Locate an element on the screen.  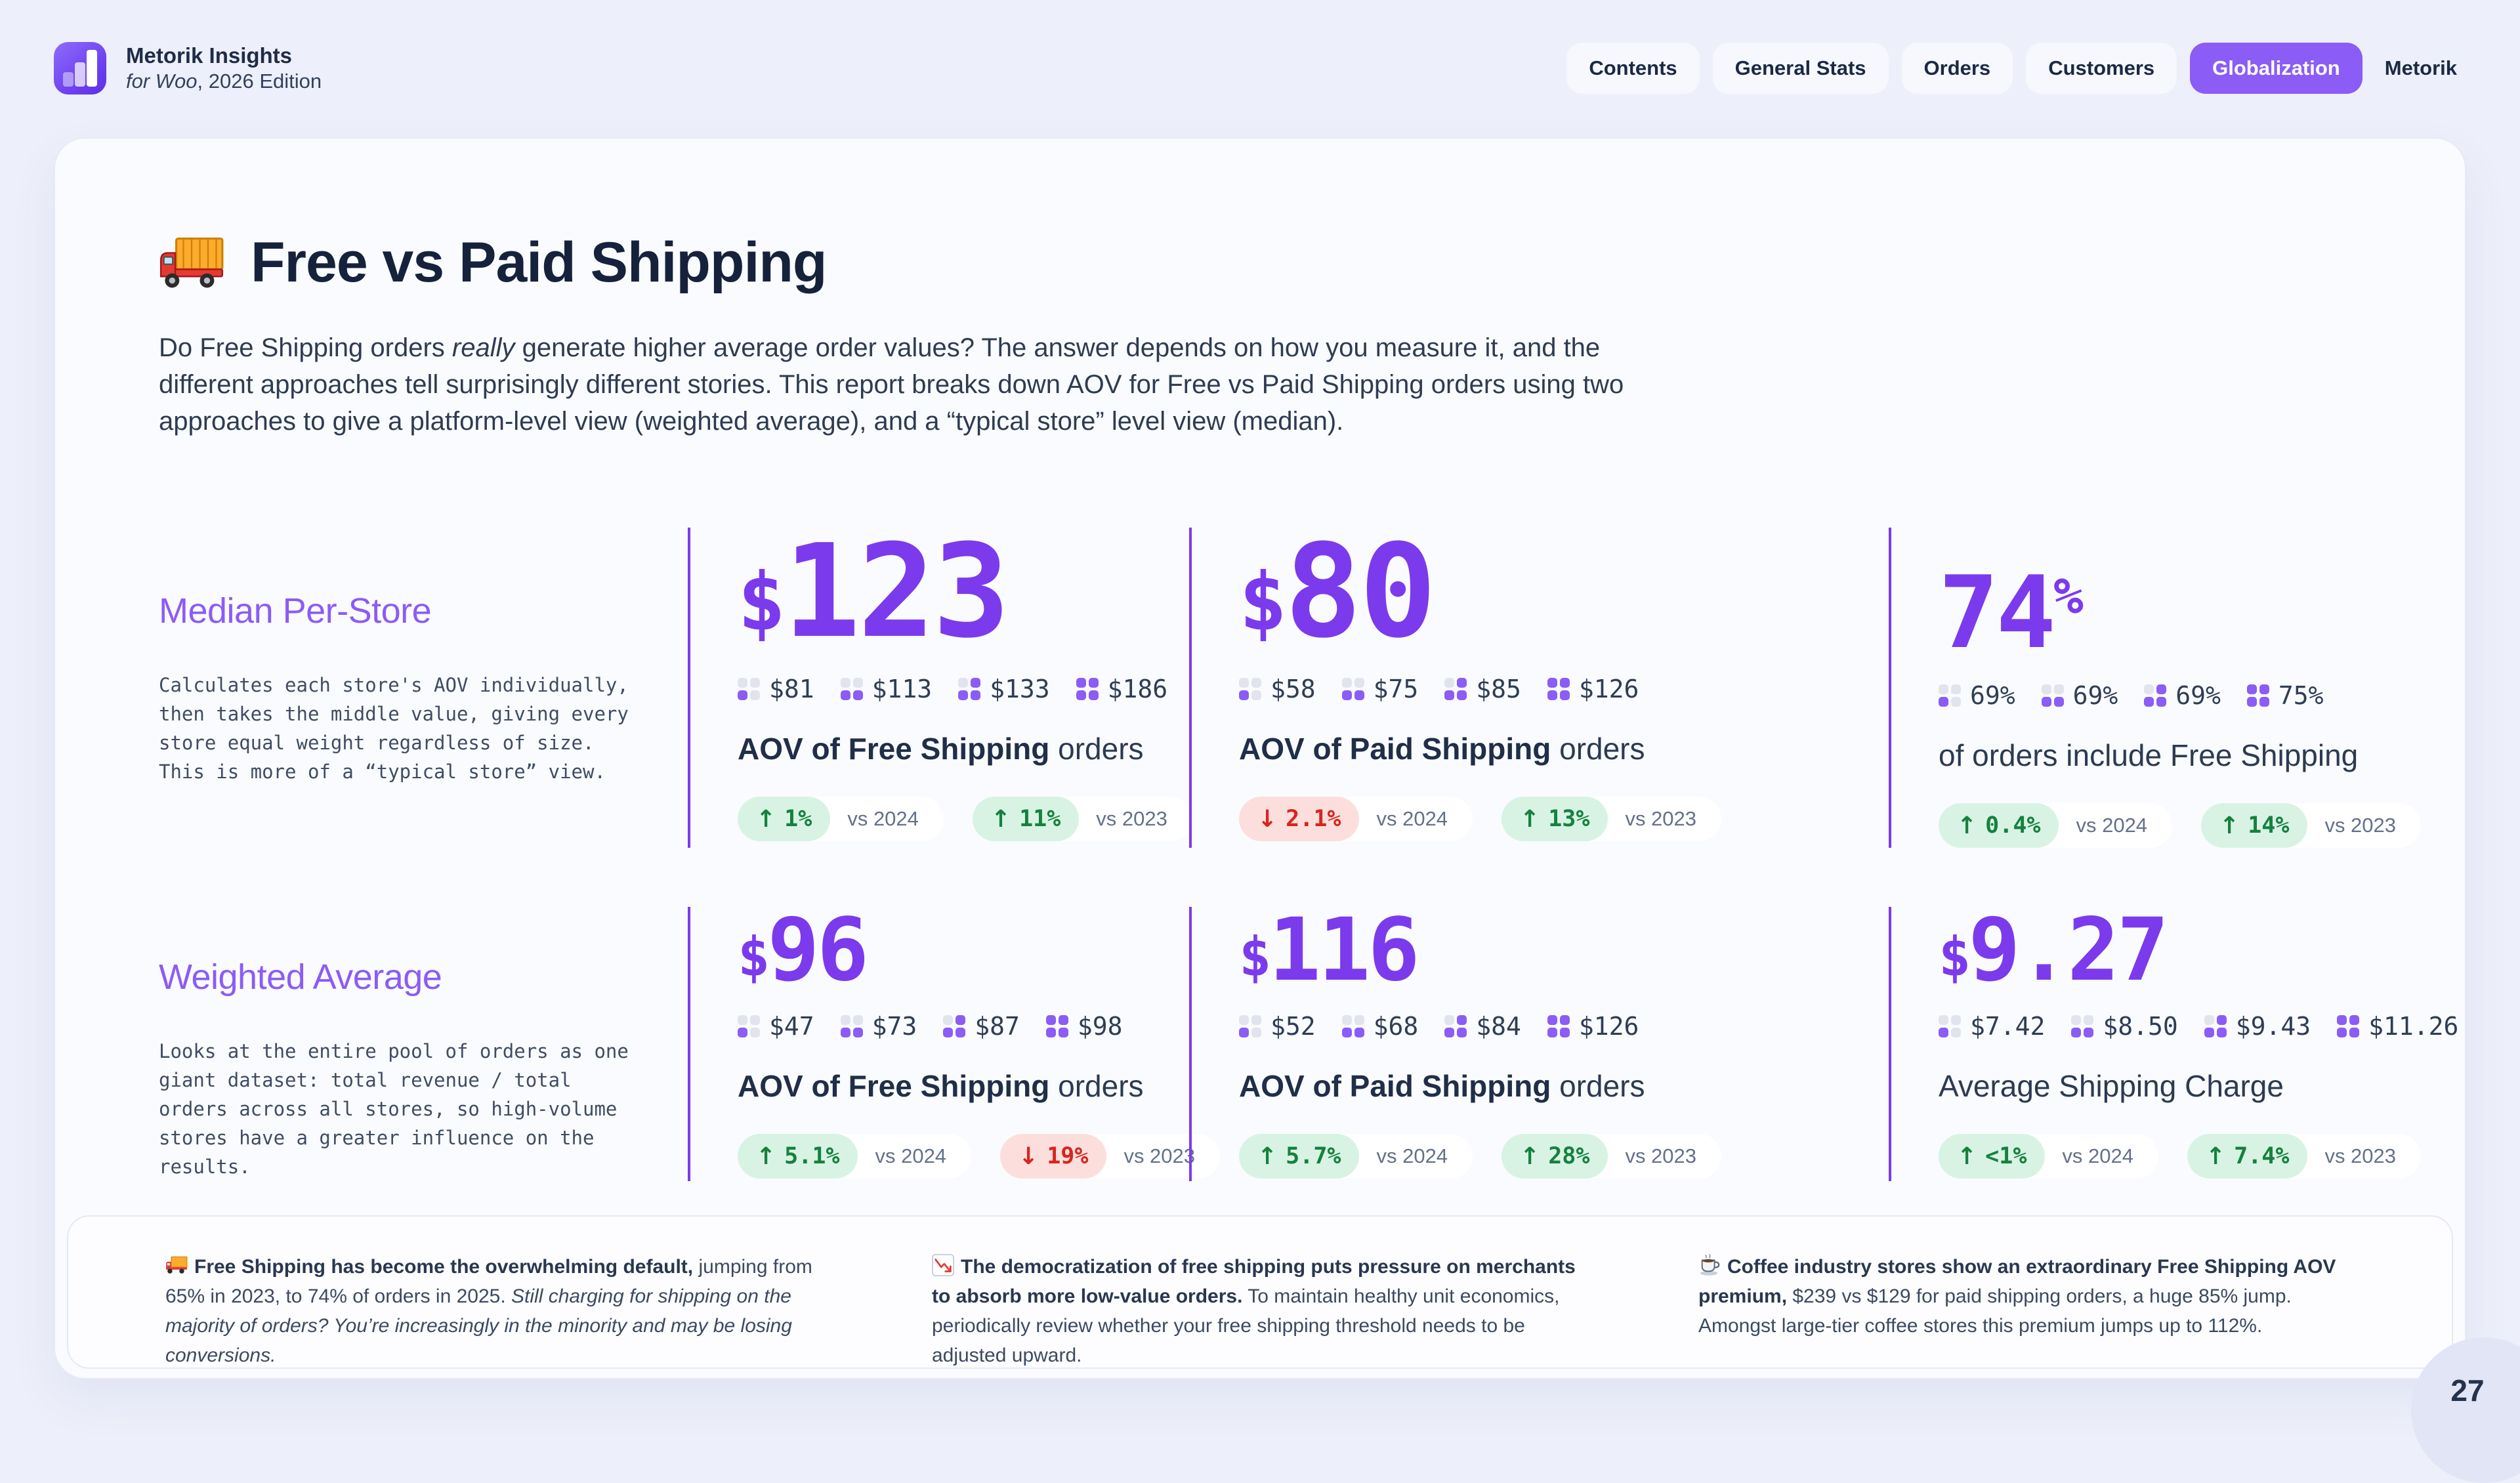
stat-value: $80 is located at coordinates (1338, 592).